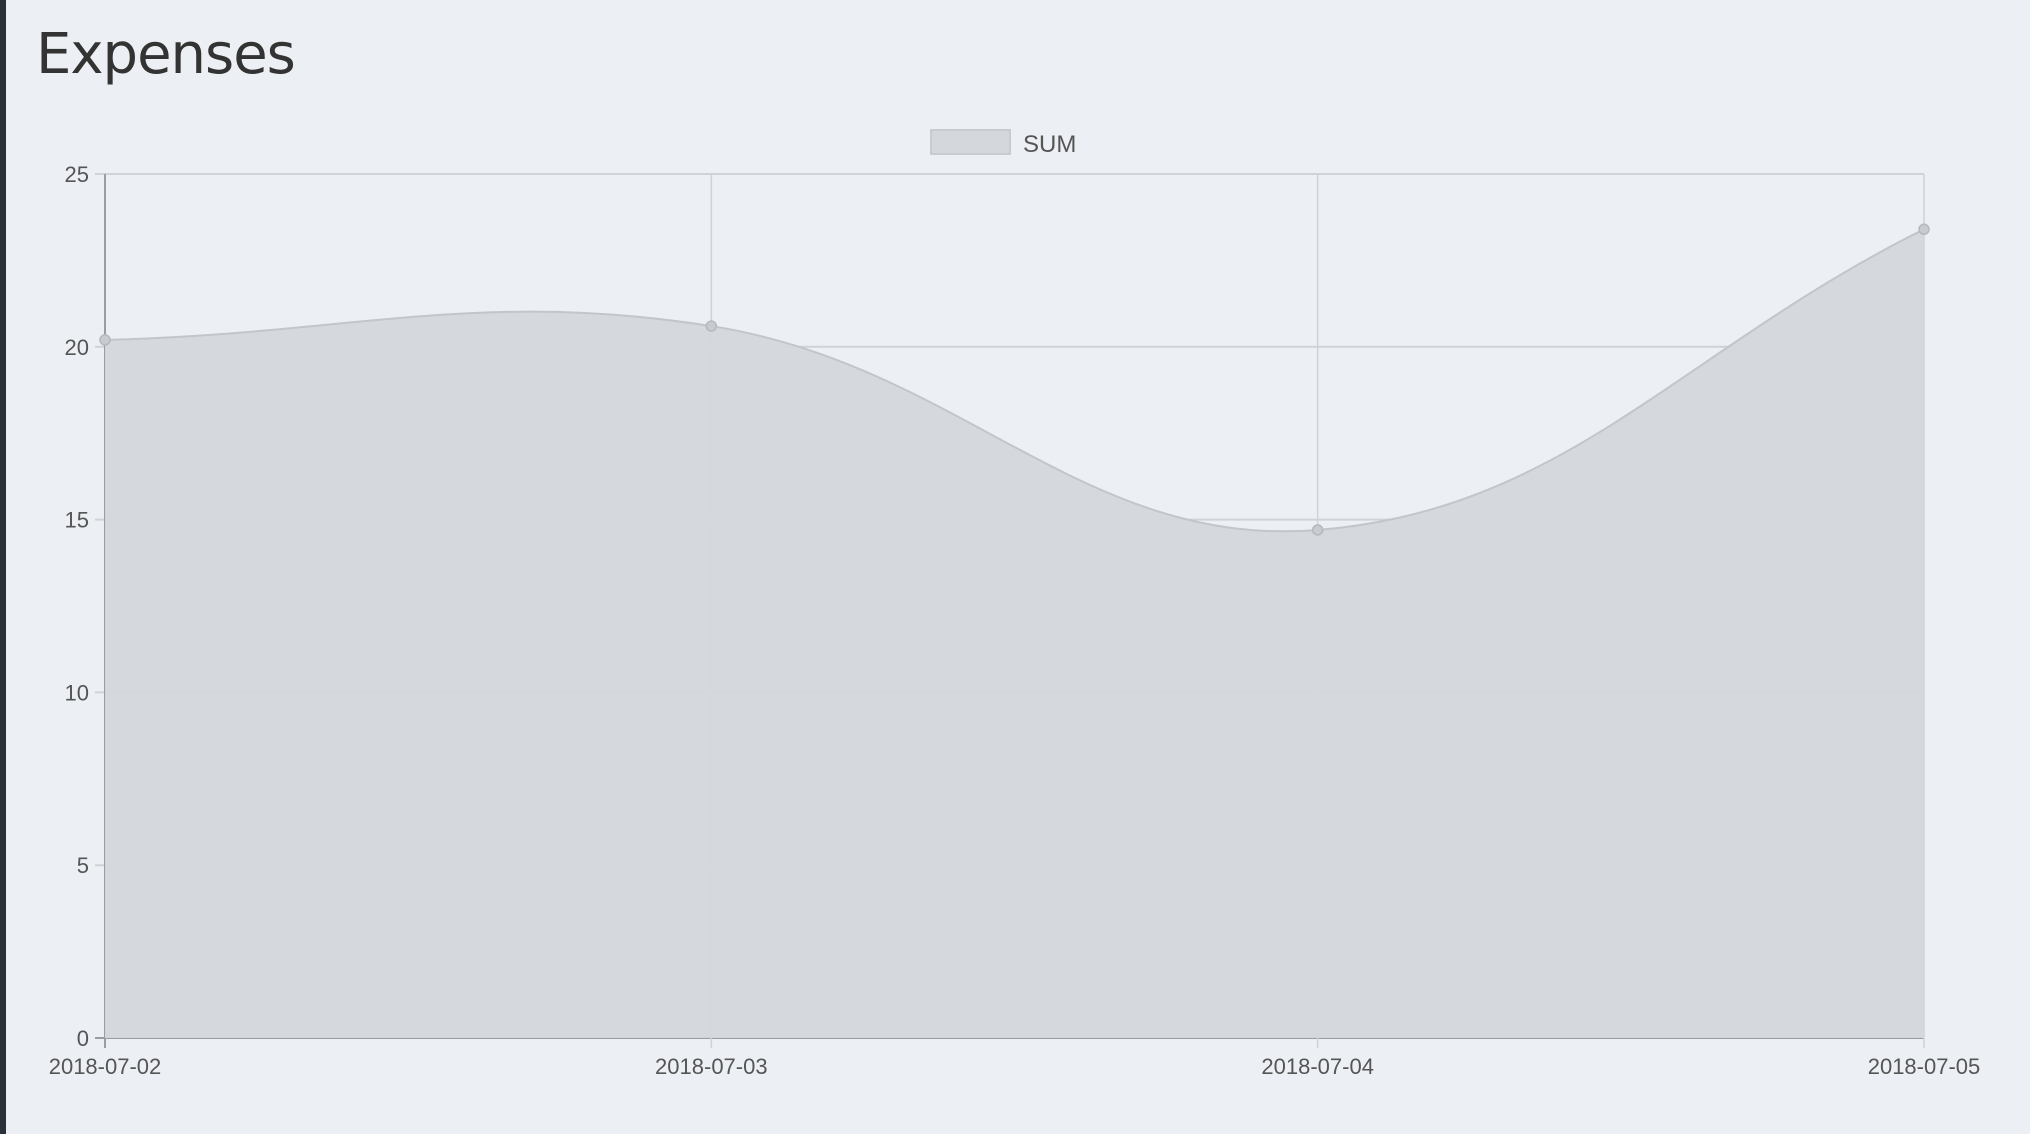 The image size is (2030, 1134). What do you see at coordinates (83, 865) in the screenshot?
I see `y-tick-label: 5` at bounding box center [83, 865].